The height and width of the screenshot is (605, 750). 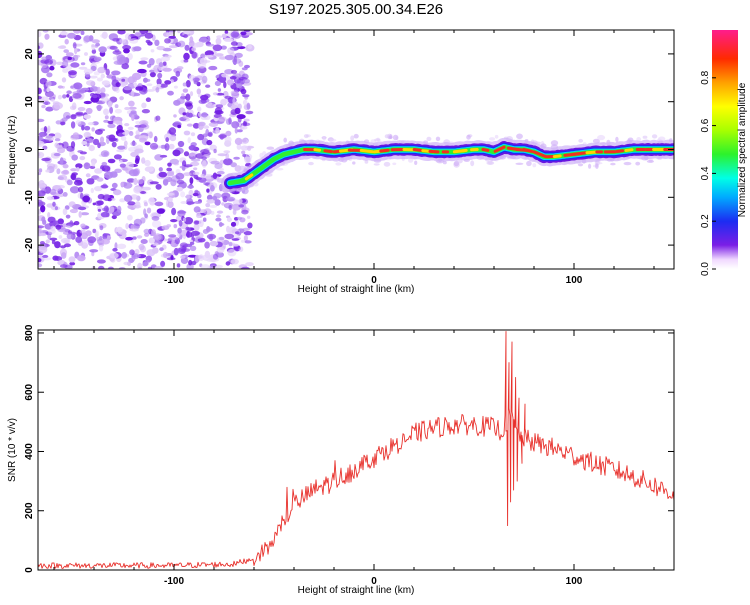 What do you see at coordinates (29, 54) in the screenshot?
I see `y-tick-label: 20` at bounding box center [29, 54].